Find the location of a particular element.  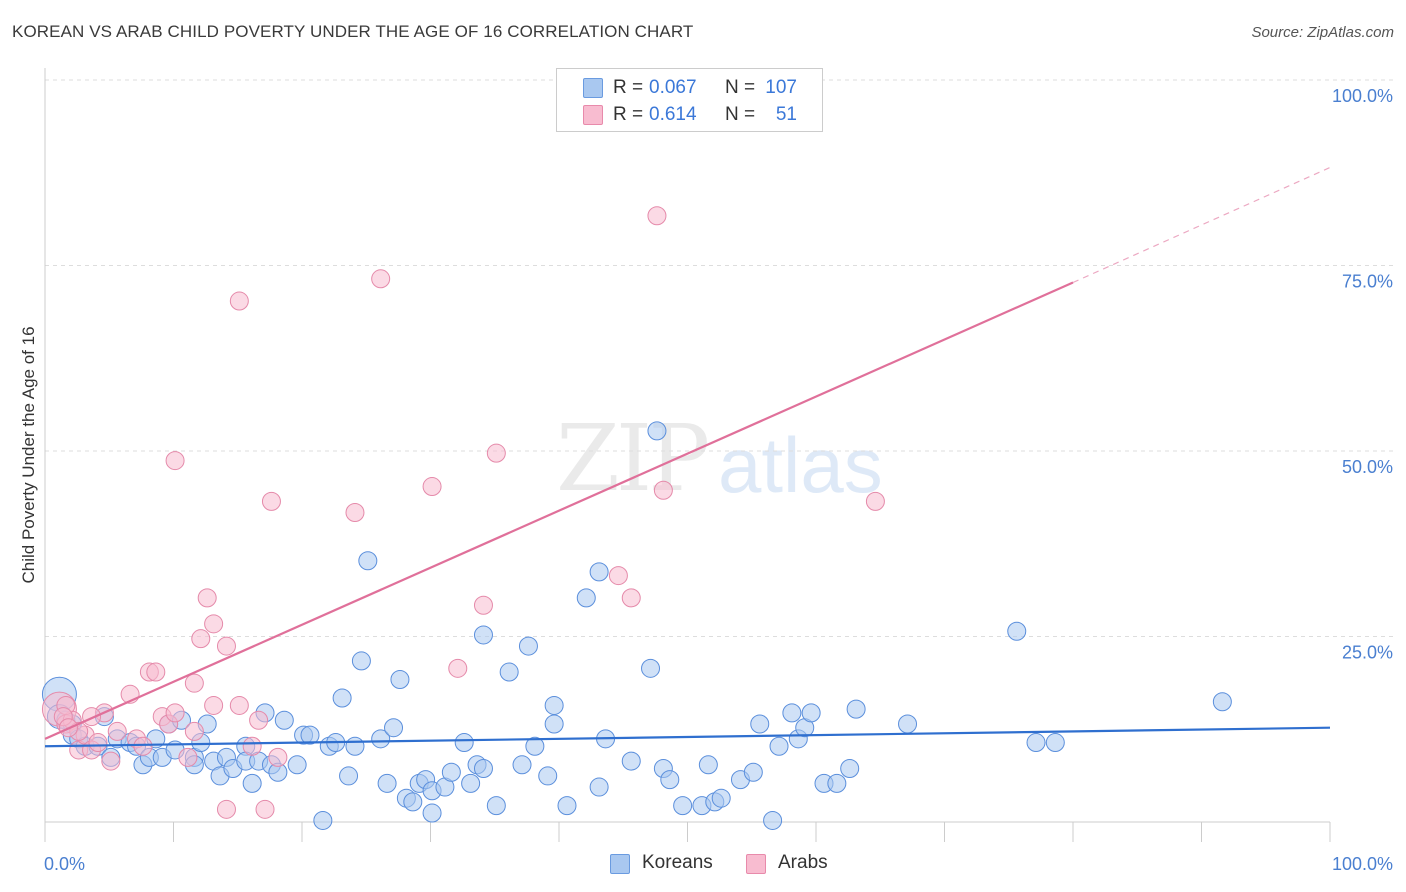

legend-r-value: 0.614 is located at coordinates (673, 114).